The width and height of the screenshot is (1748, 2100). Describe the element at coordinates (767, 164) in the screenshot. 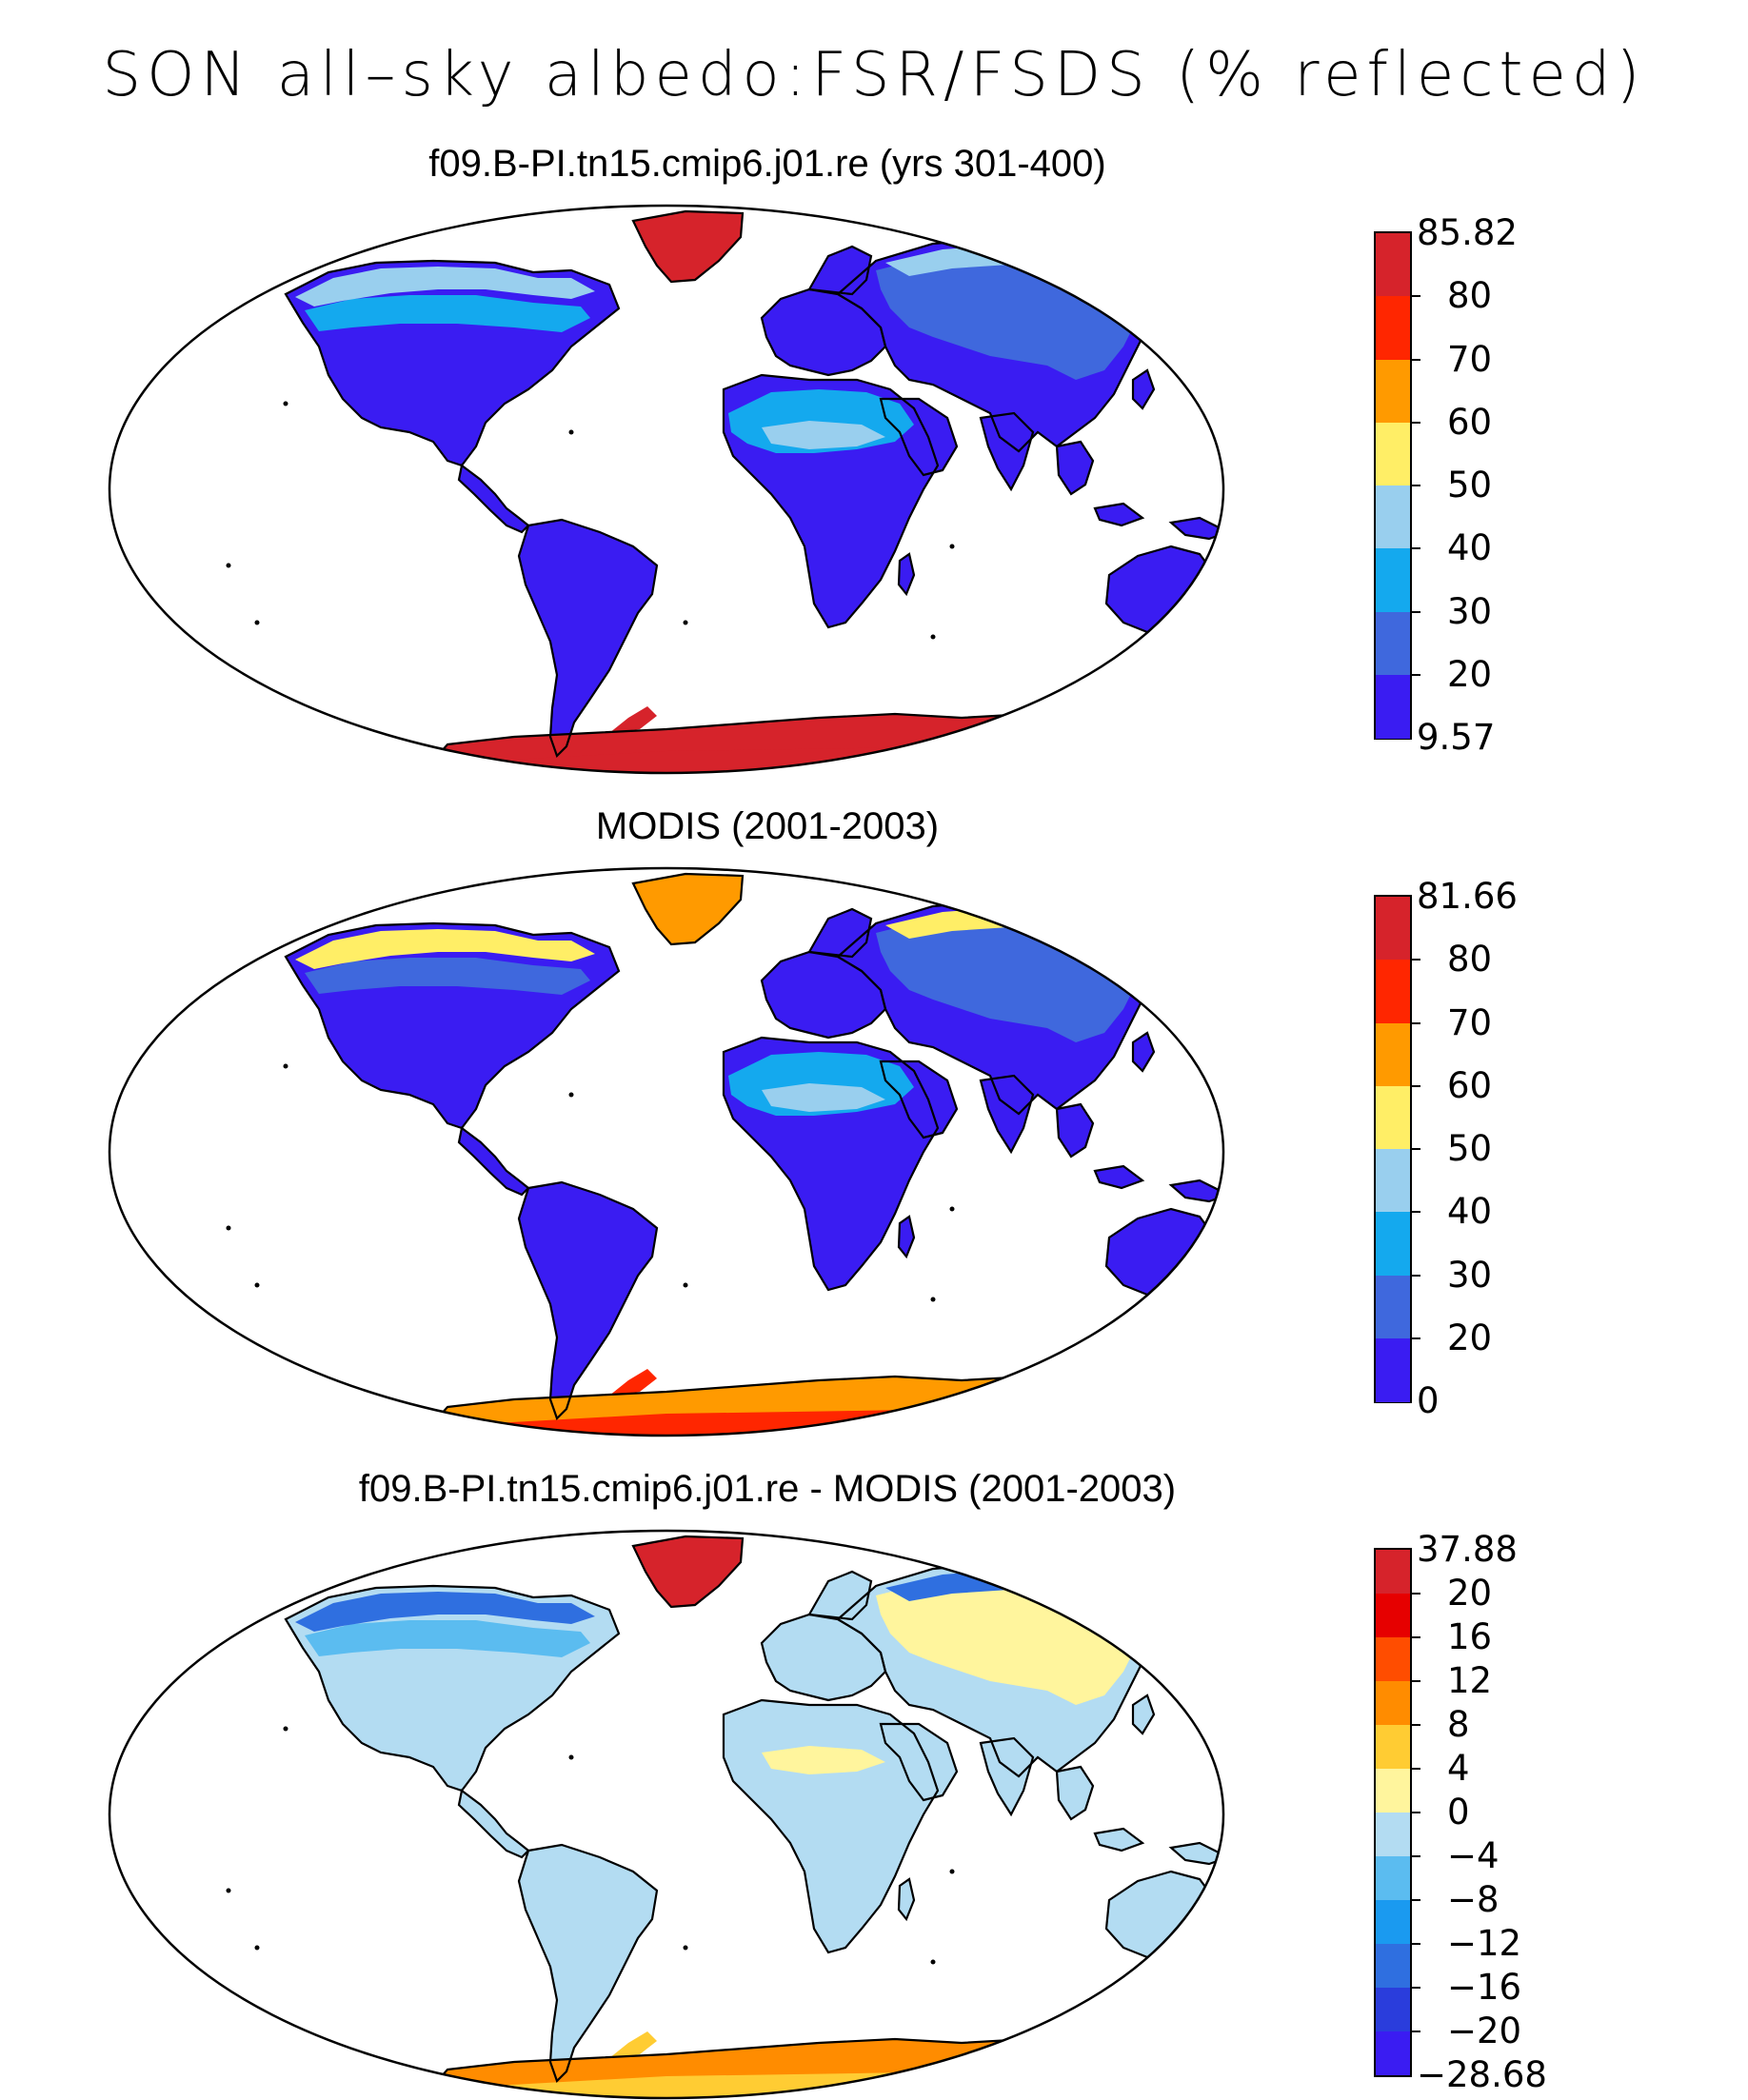

I see `panel-title-model: f09.B-PI.tn15.cmip6.j01.re (yrs 301-400)` at that location.